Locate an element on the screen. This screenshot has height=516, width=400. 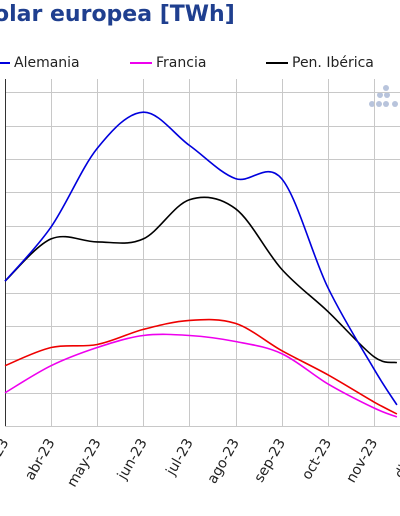
x-tick-label: oct-23 is located at coordinates (317, 459).